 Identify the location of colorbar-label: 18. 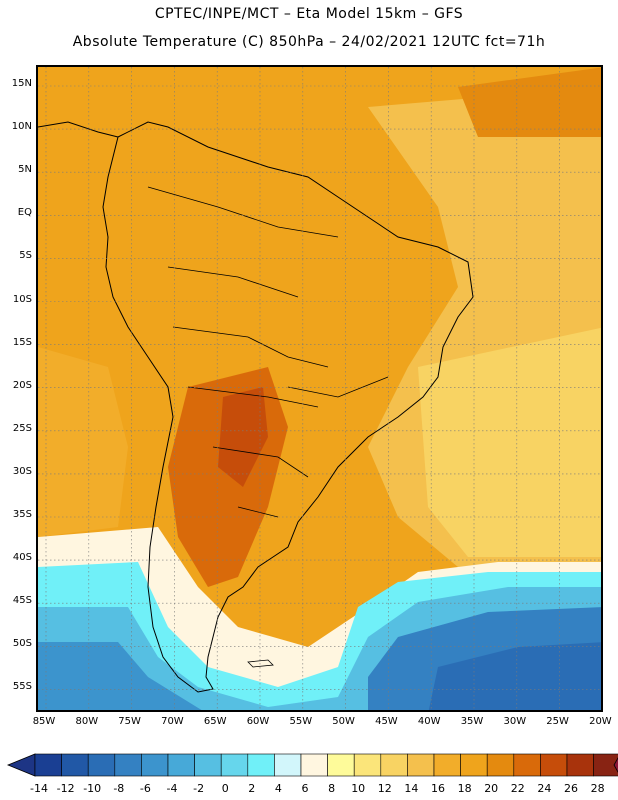
(464, 788).